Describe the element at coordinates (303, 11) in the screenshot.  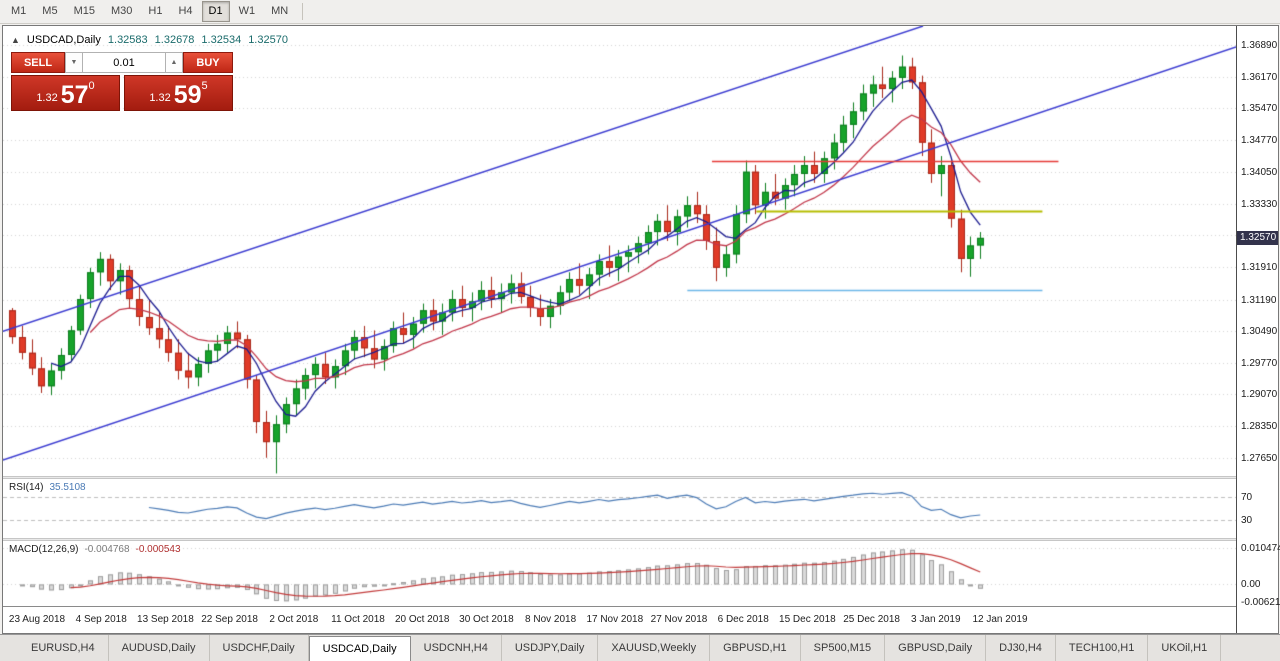
I see `toolbar-separator` at that location.